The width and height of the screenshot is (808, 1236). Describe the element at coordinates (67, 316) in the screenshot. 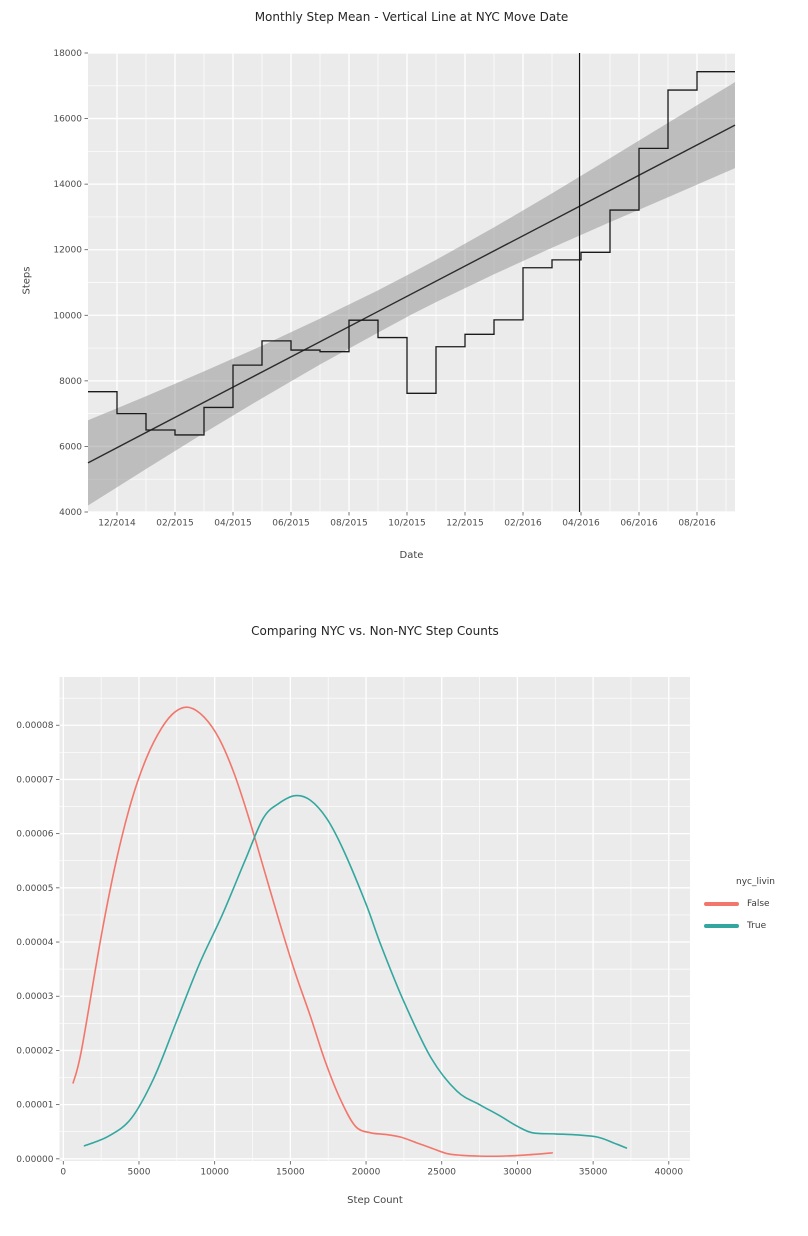

I see `y-tick-label: 10000` at that location.